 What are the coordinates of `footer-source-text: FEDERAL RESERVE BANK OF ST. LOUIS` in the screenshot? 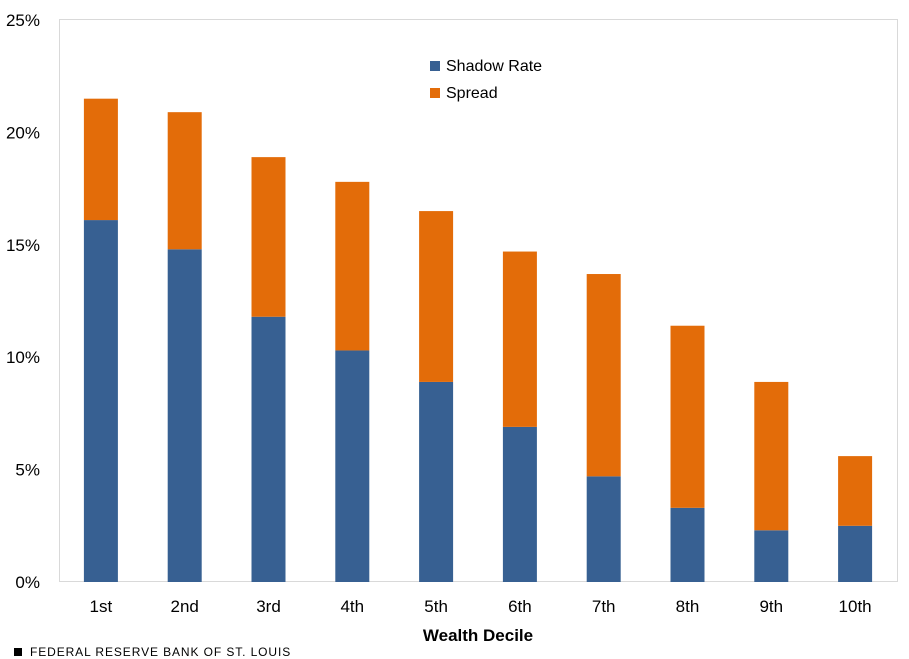 It's located at (161, 652).